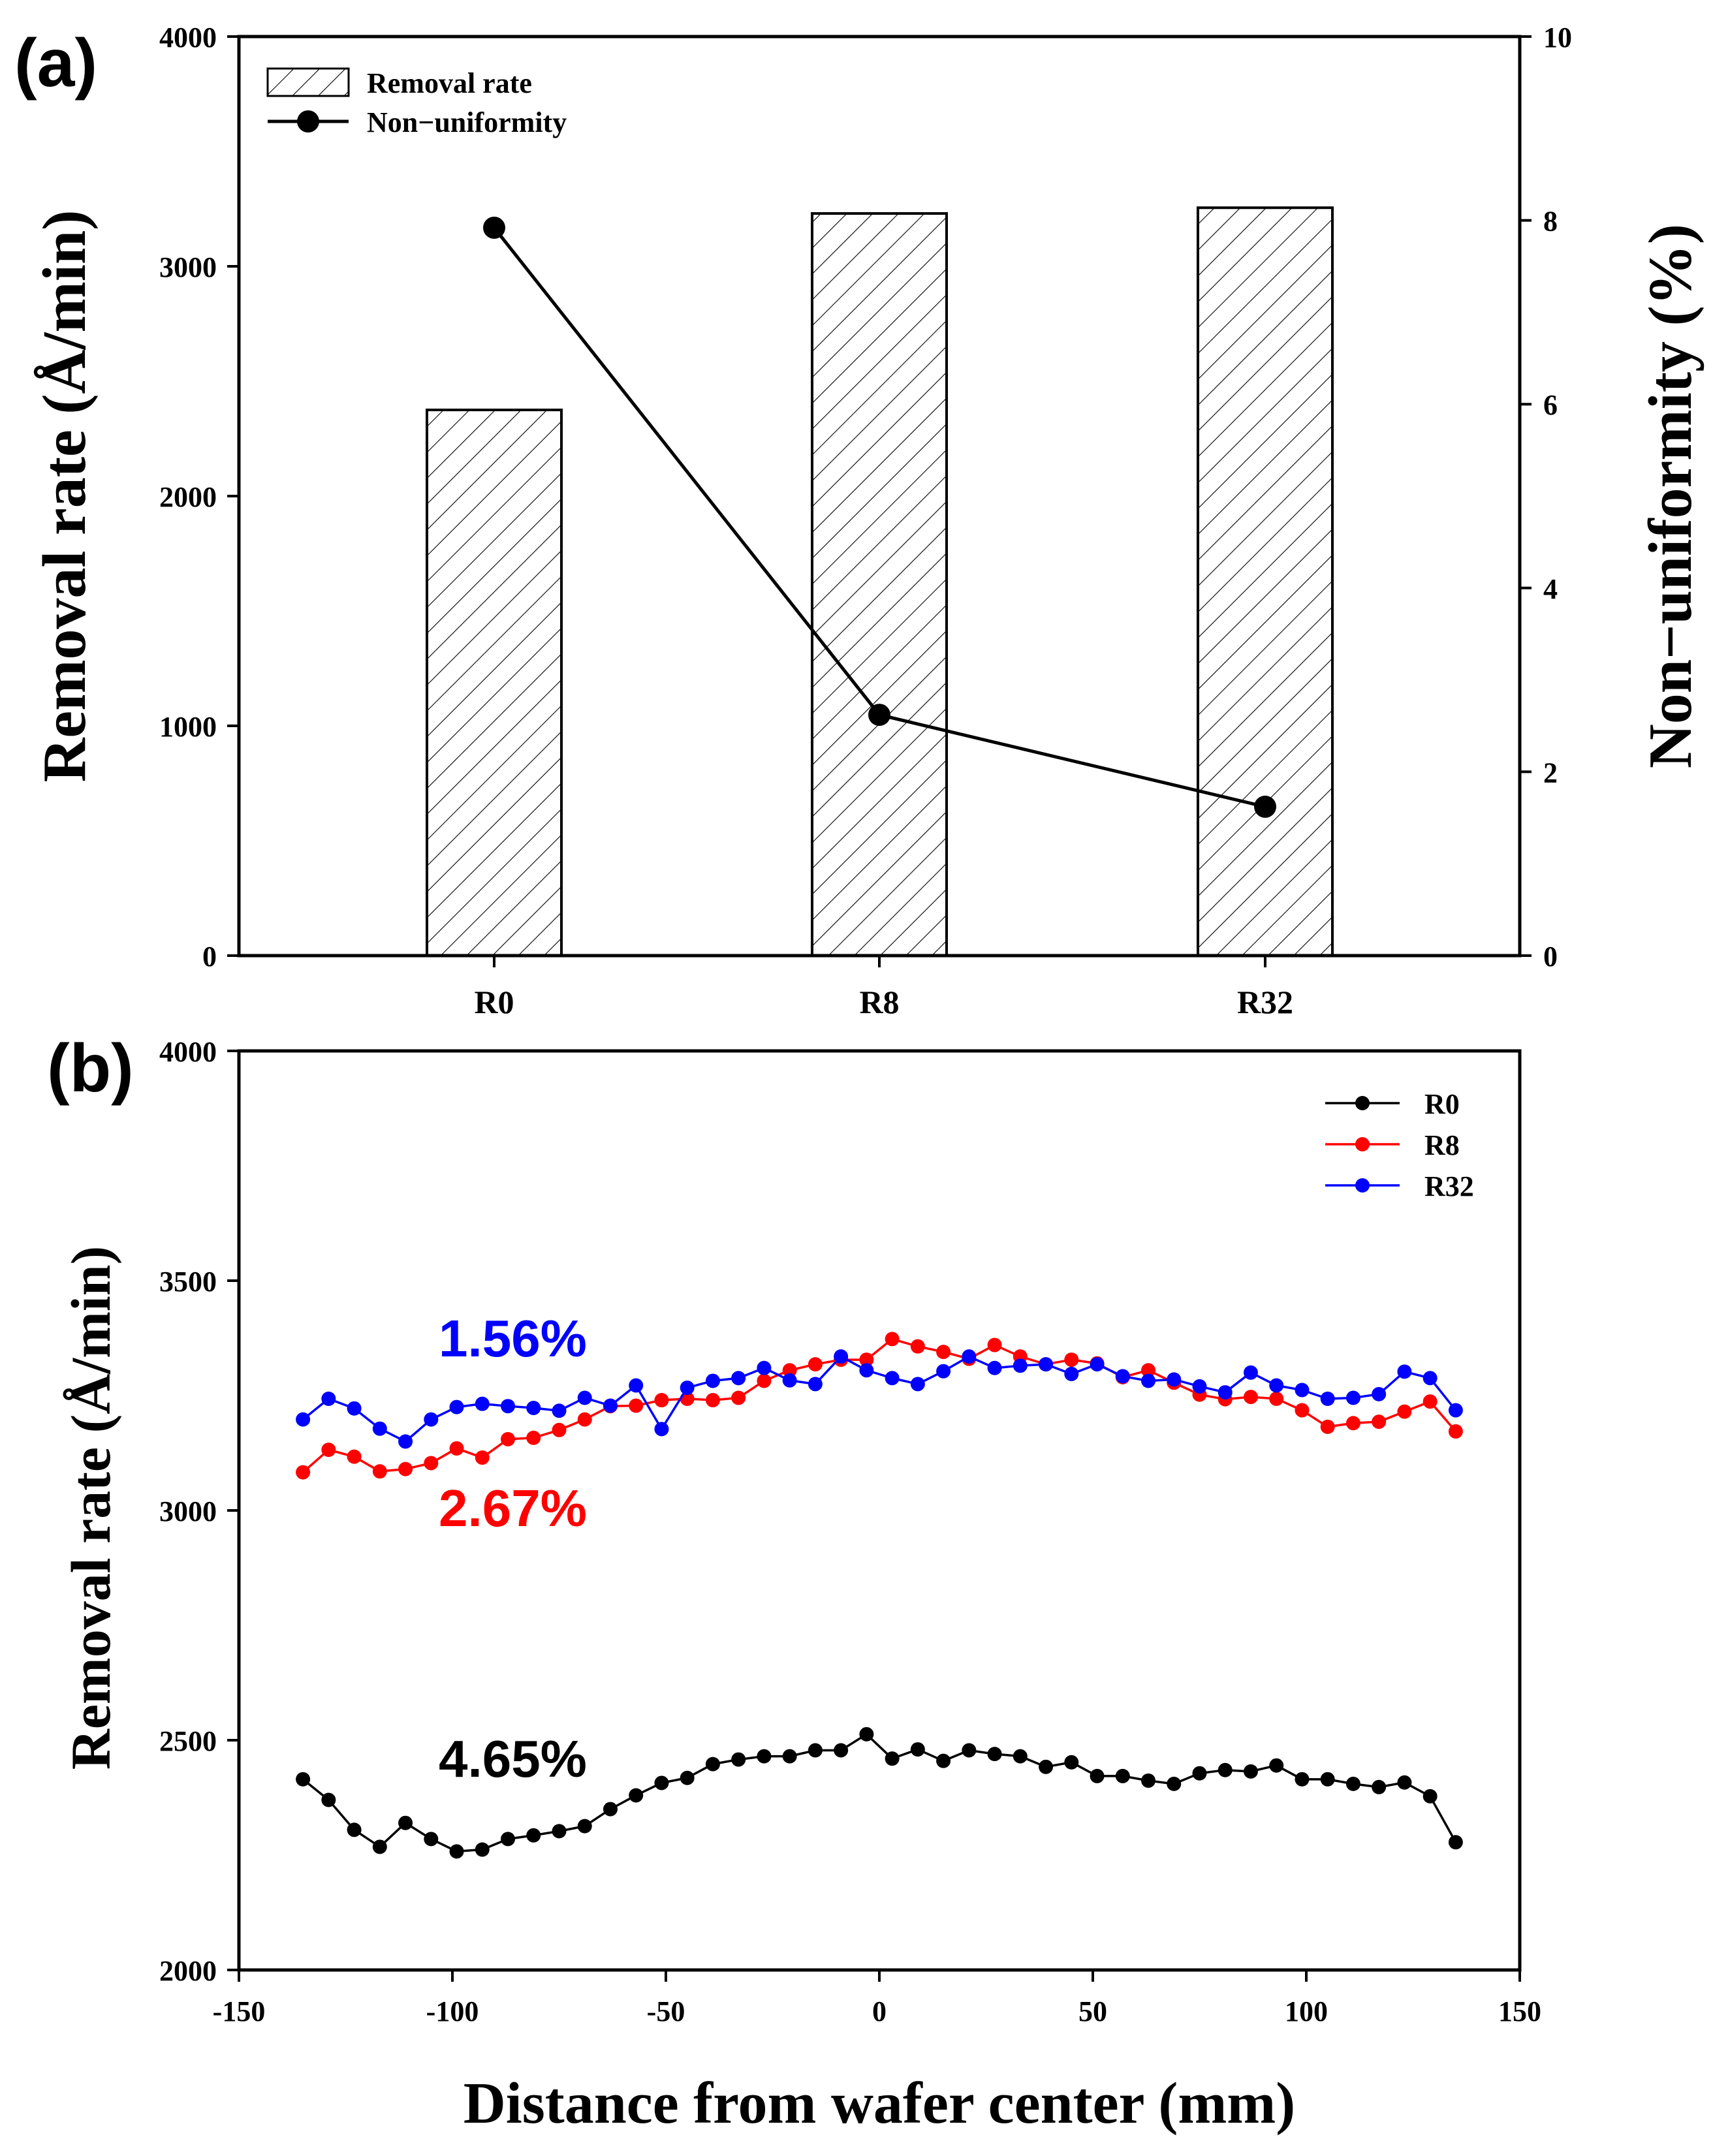 The image size is (1713, 2156). I want to click on panel-a-category-labels: R0 R8 R32, so click(883, 988).